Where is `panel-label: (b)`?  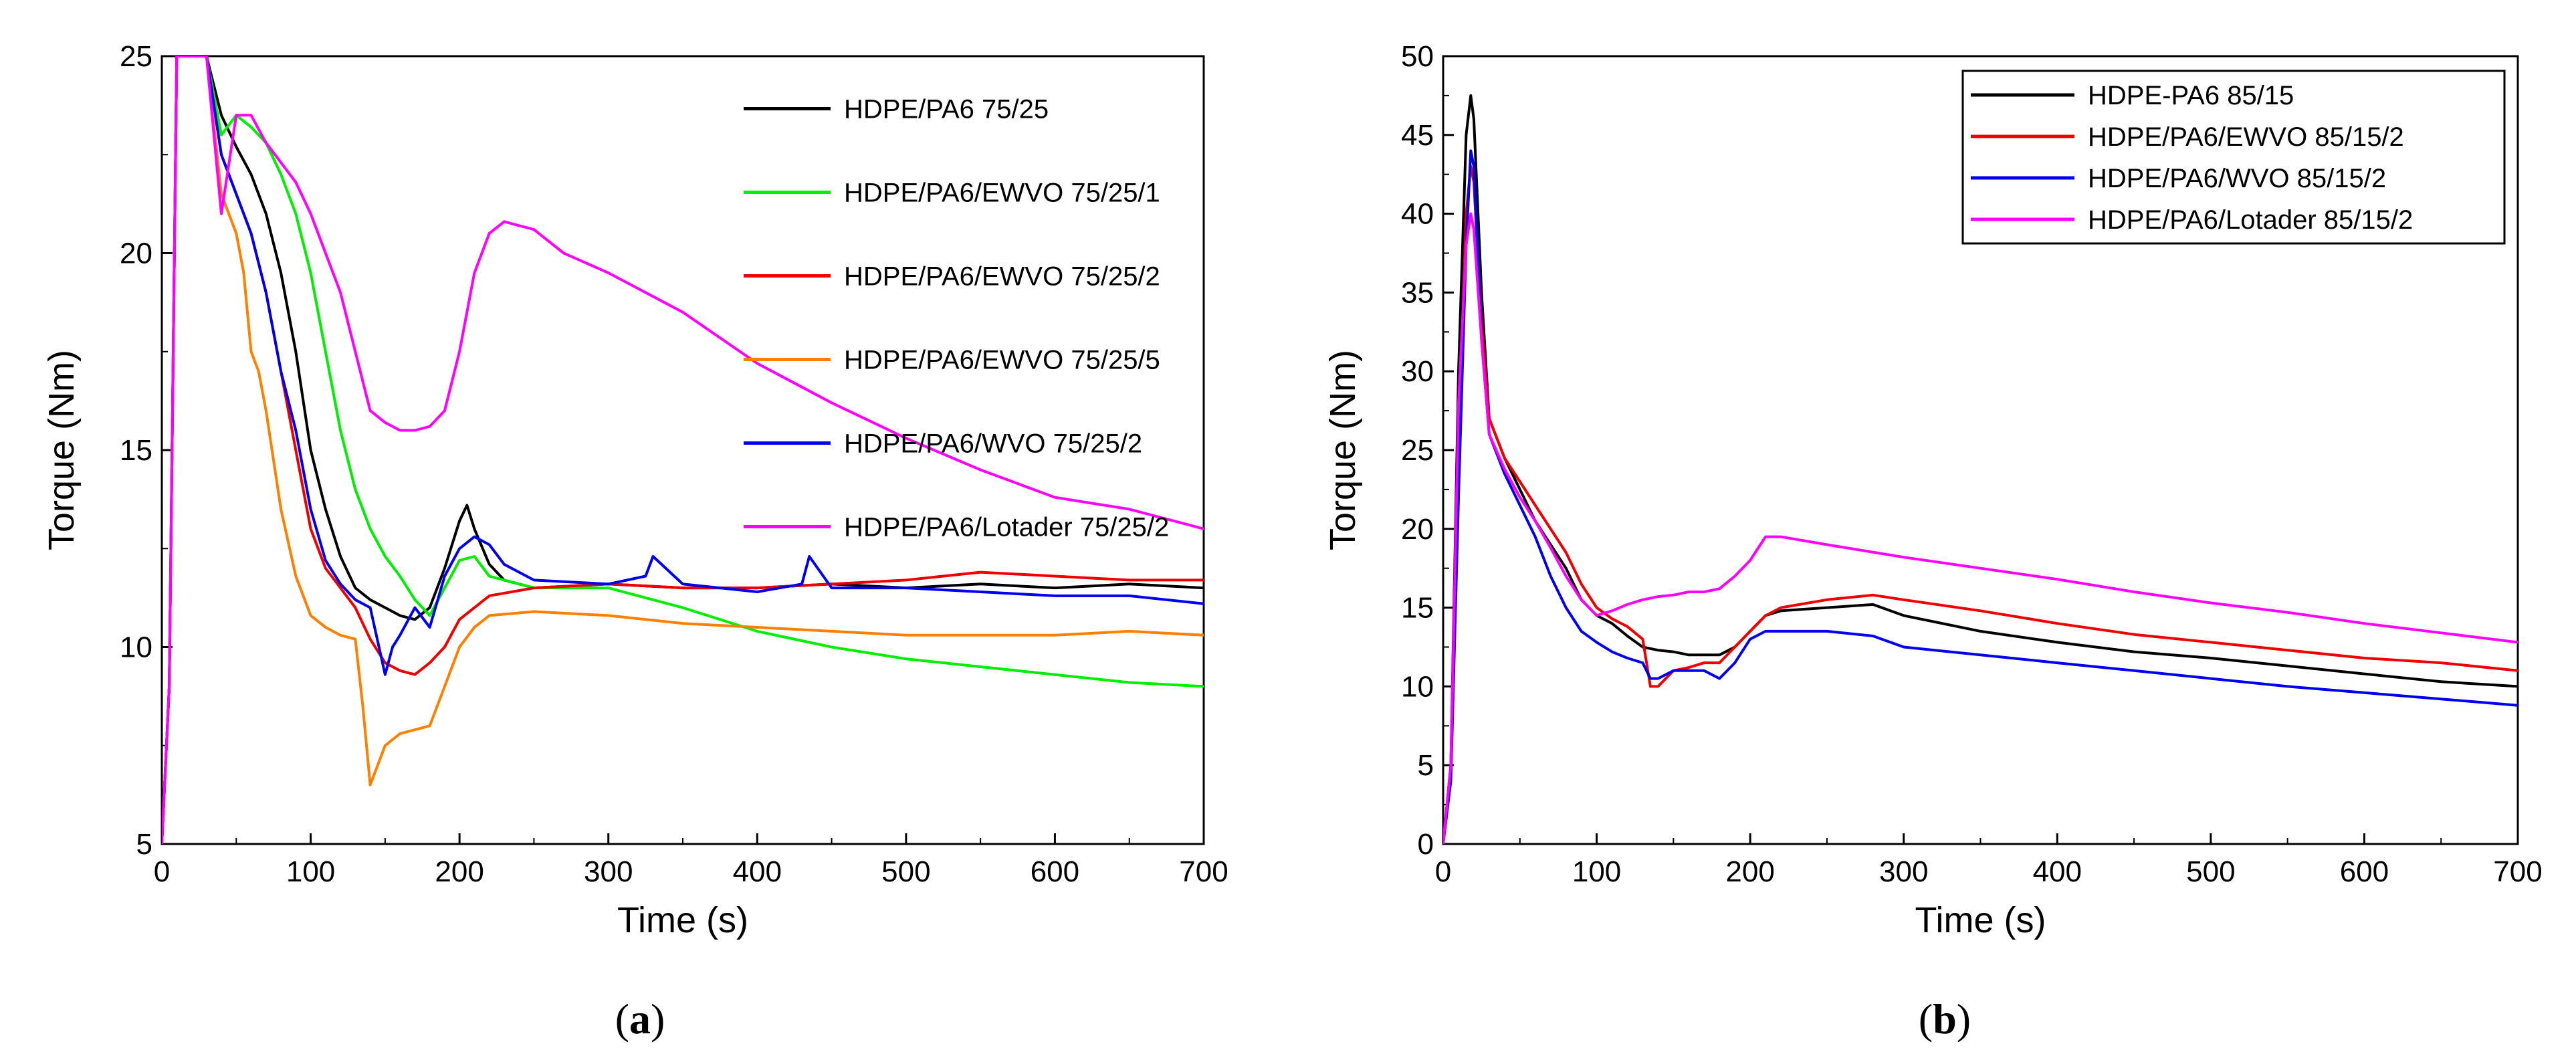
panel-label: (b) is located at coordinates (1945, 1019).